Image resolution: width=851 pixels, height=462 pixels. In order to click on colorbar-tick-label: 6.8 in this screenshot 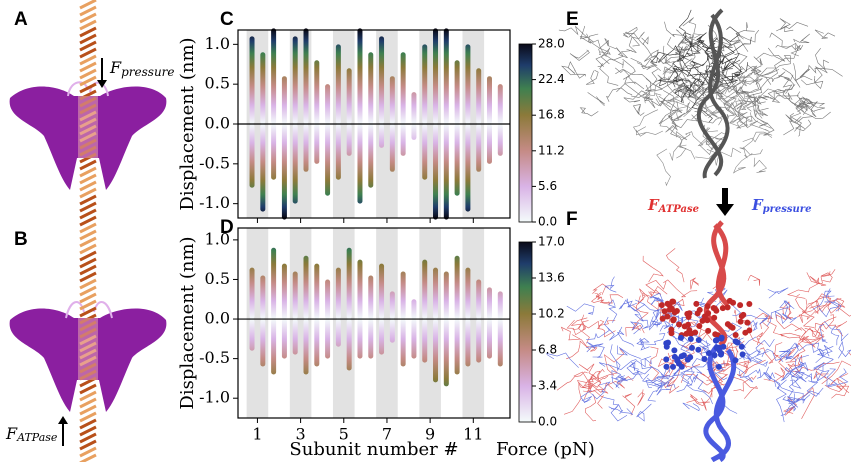, I will do `click(547, 350)`.